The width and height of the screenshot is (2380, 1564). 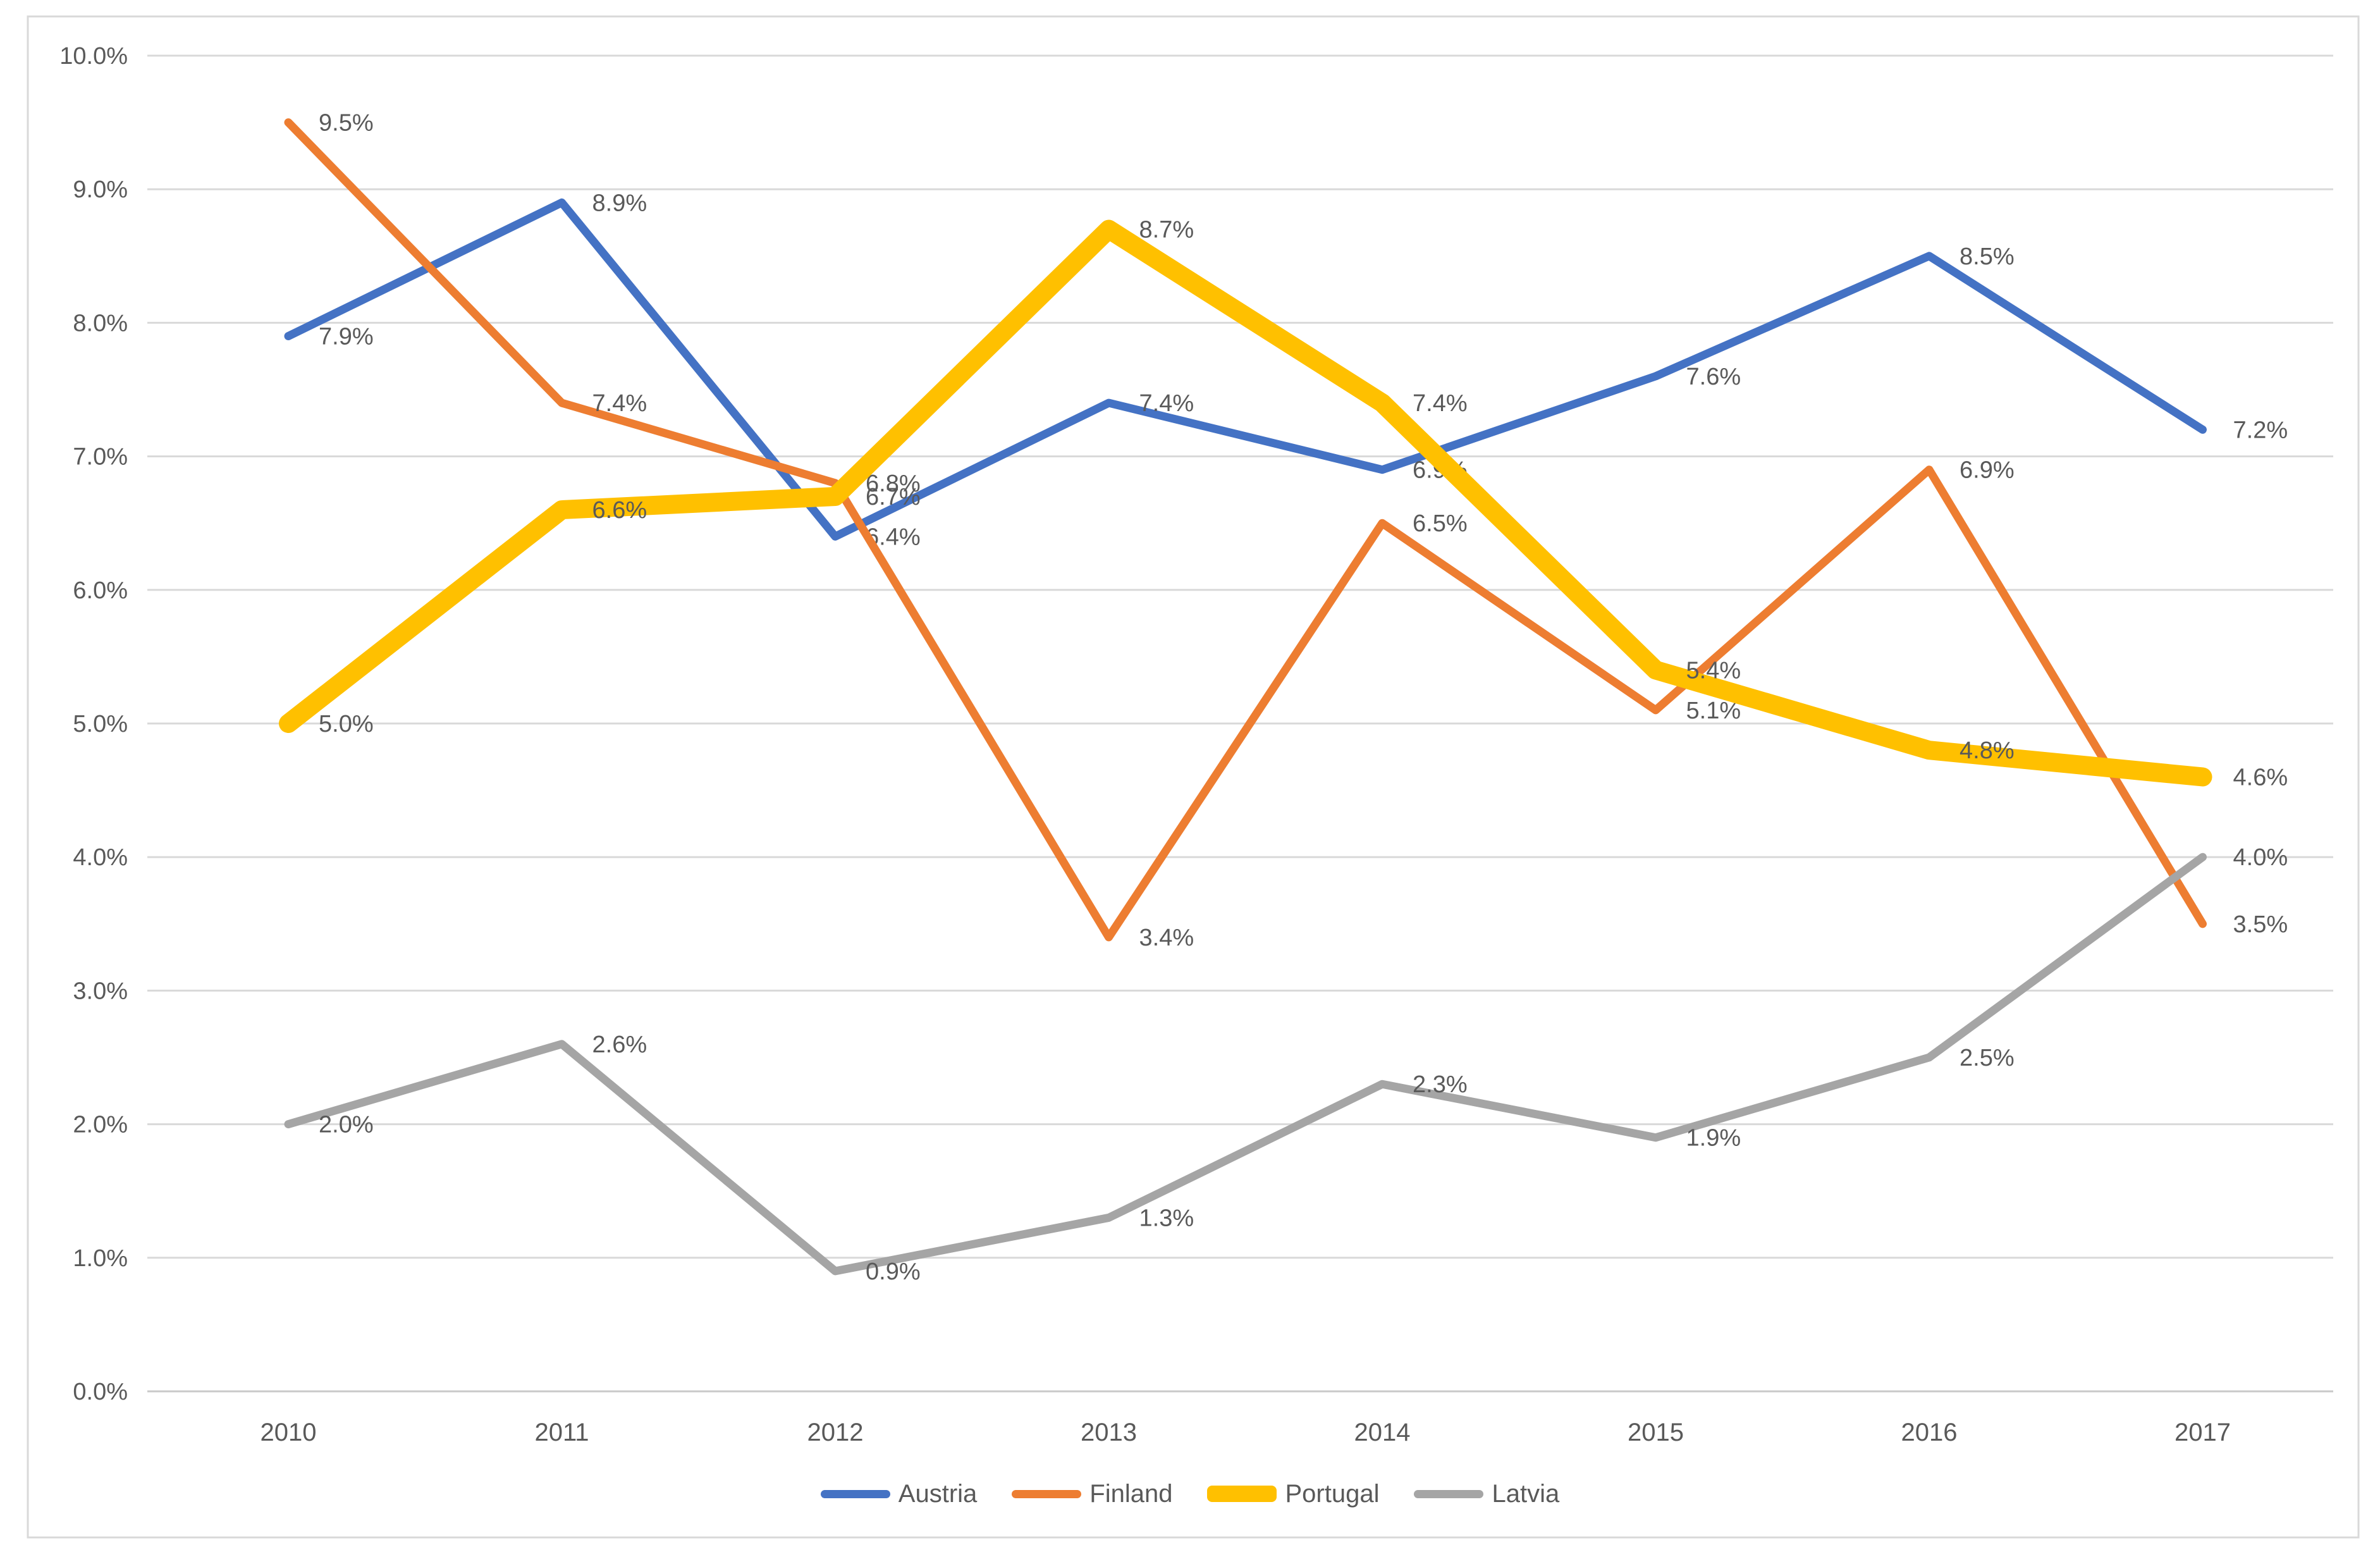 What do you see at coordinates (1382, 1432) in the screenshot?
I see `x-axis-tick-label: 2014` at bounding box center [1382, 1432].